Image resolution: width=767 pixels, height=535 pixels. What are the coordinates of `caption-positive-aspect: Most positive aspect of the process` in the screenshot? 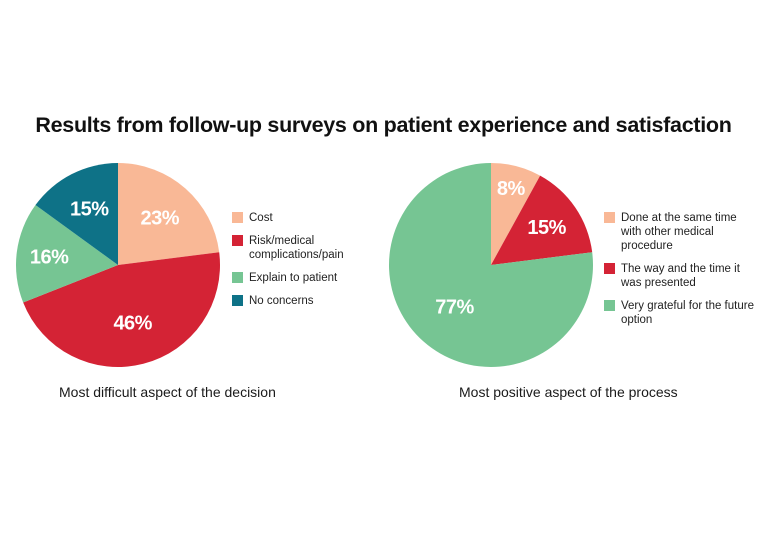 It's located at (568, 392).